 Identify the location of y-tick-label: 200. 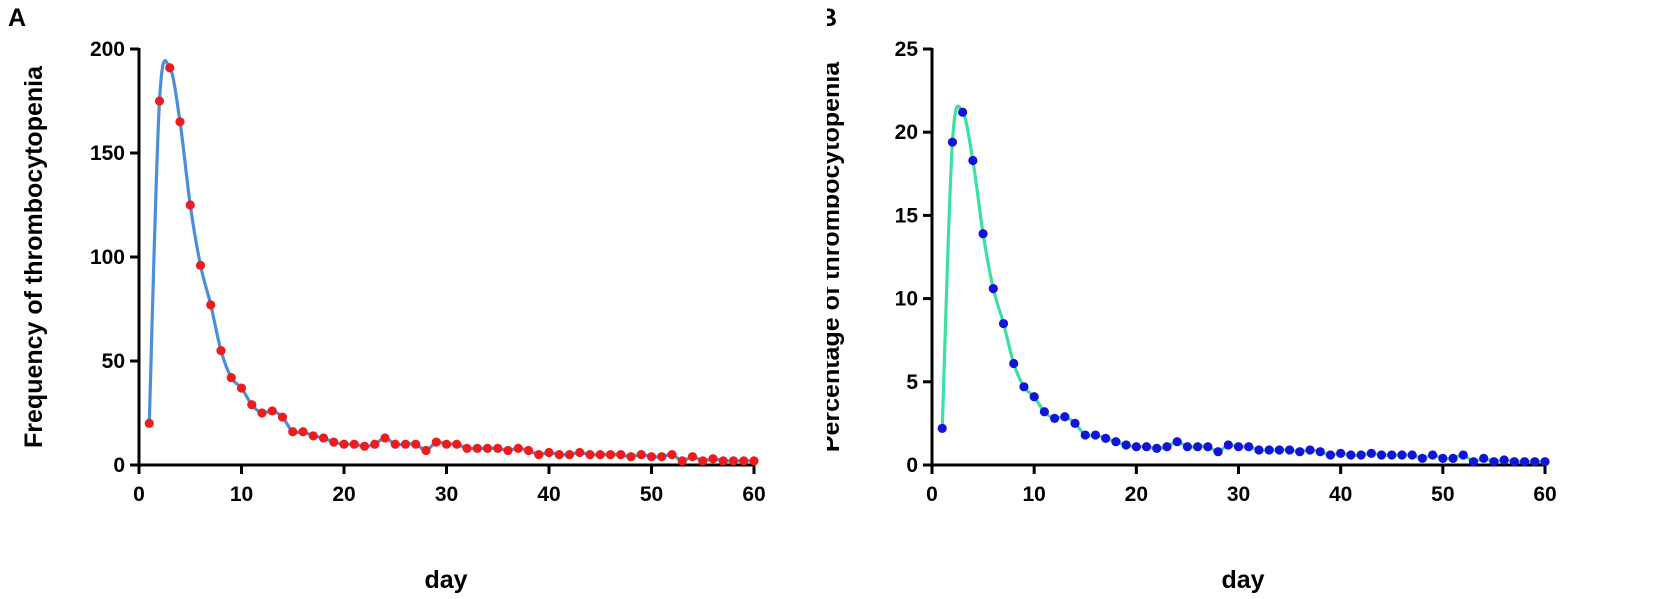
(107, 49).